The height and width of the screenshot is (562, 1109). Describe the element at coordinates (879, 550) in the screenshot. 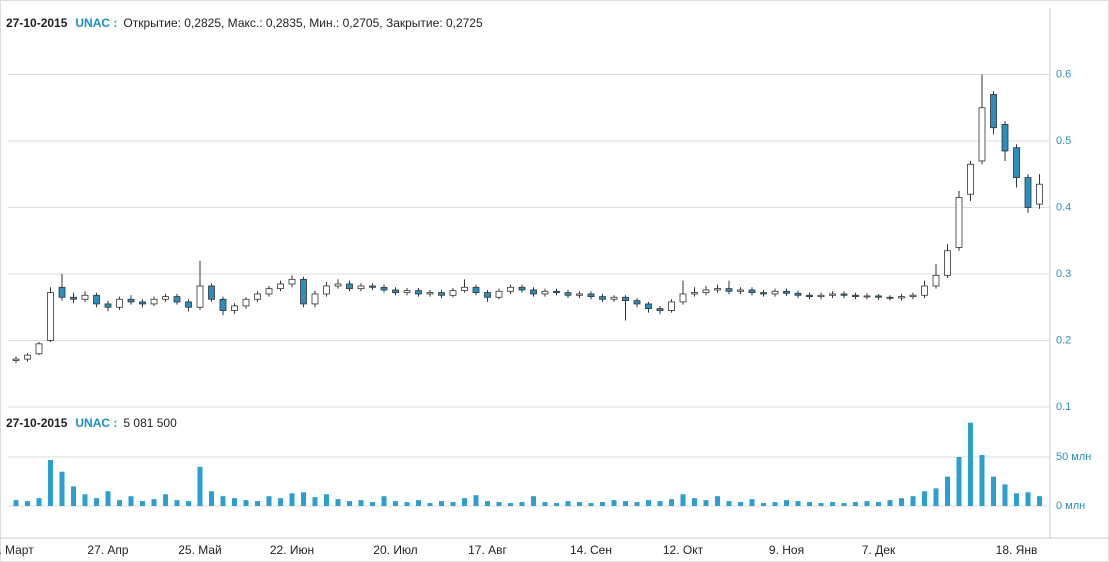

I see `x-tick-label: 7. Дек` at that location.